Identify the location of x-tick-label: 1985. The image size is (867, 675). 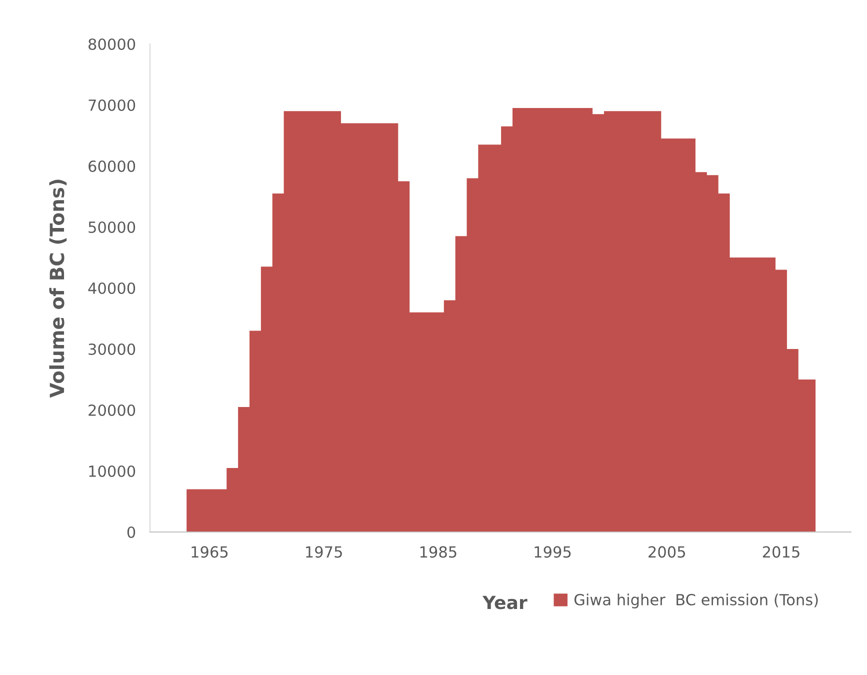
(438, 552).